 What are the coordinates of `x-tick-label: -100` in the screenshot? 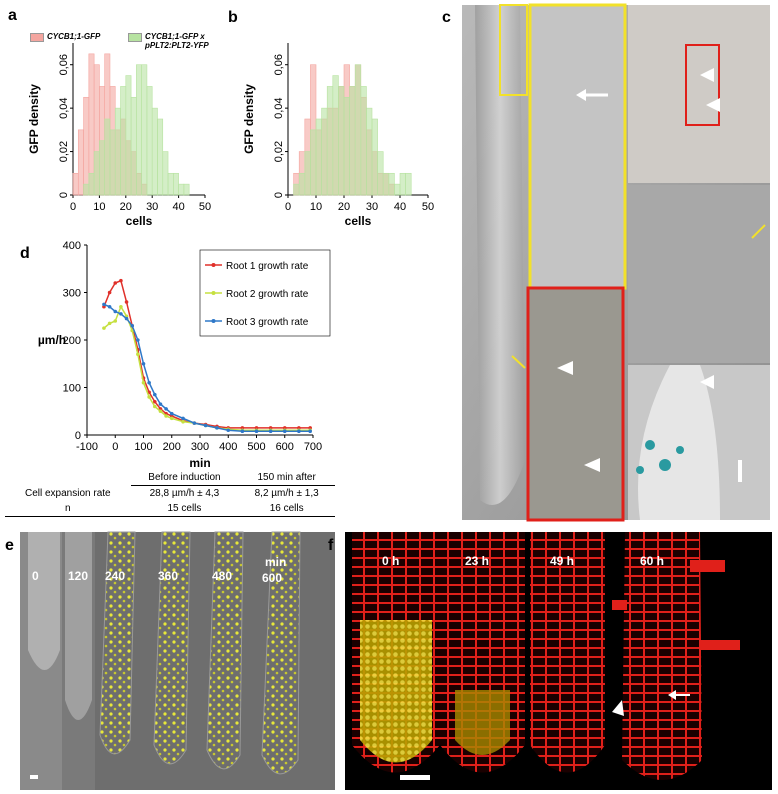 It's located at (87, 447).